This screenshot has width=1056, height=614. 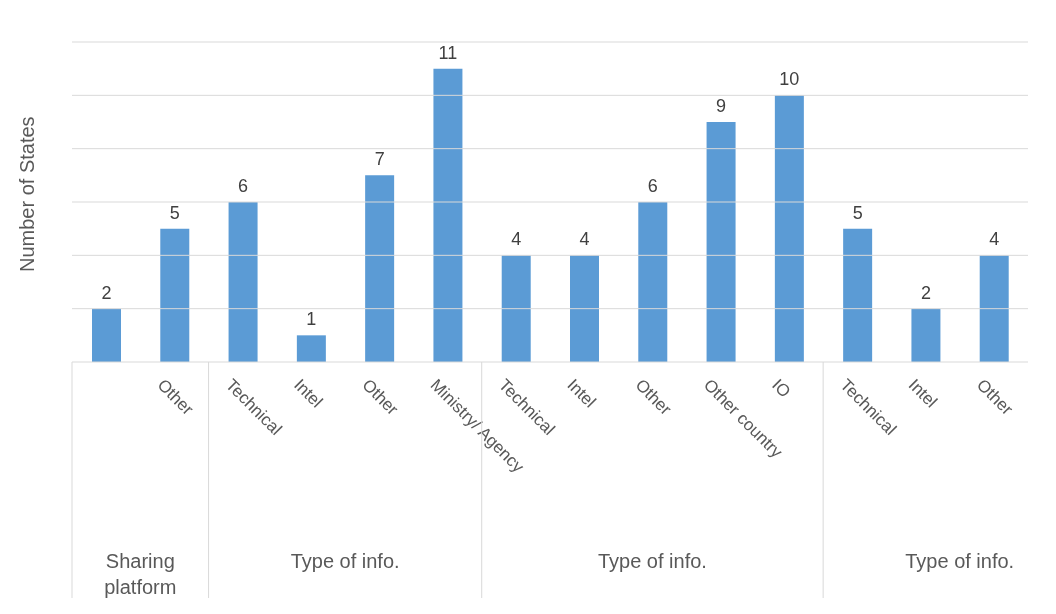 I want to click on data-label: 10, so click(x=789, y=79).